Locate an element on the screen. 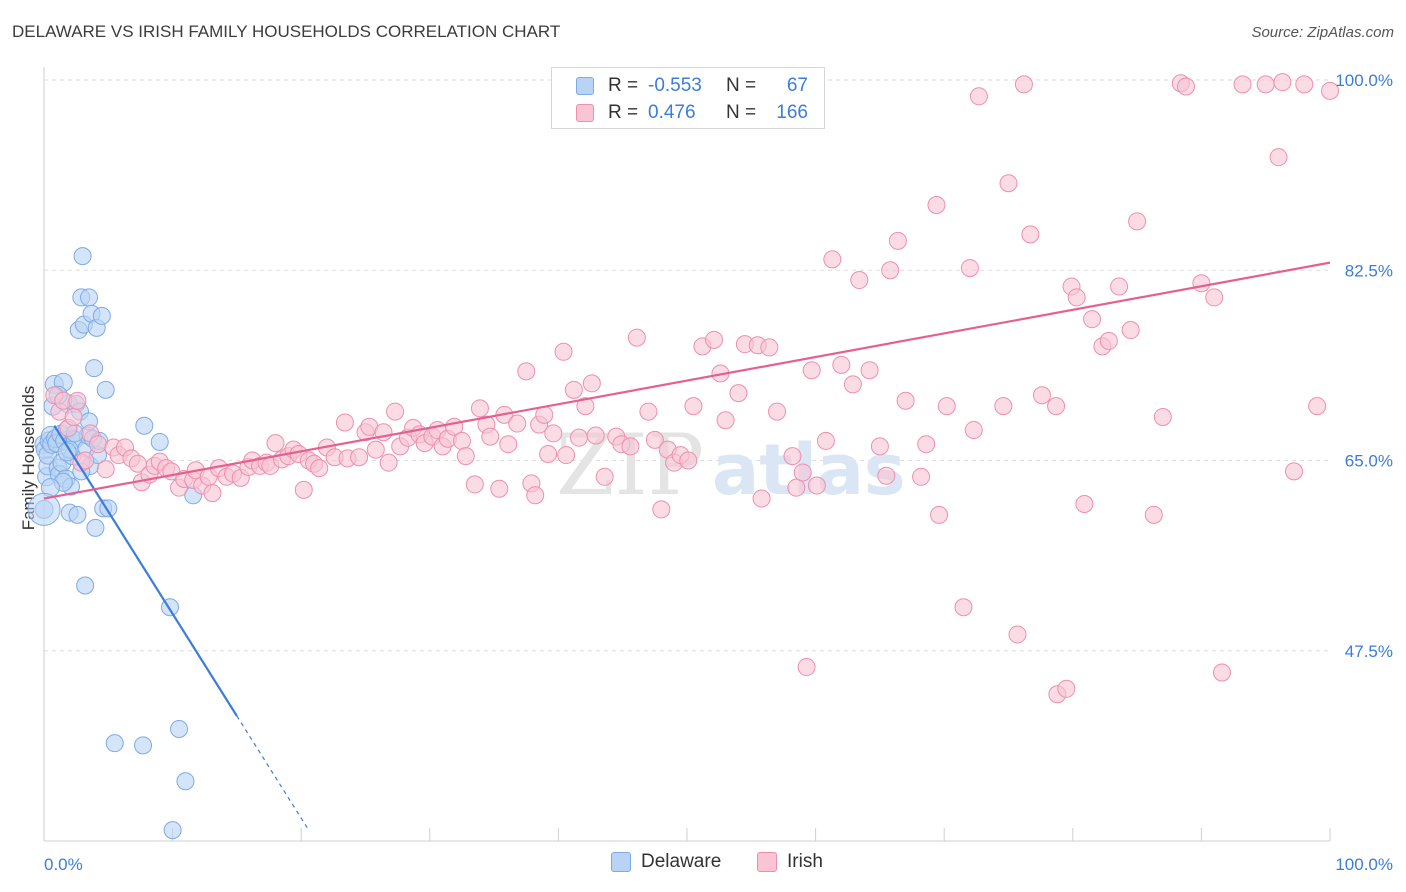 The image size is (1406, 892). legend-n-label: N = is located at coordinates (741, 112).